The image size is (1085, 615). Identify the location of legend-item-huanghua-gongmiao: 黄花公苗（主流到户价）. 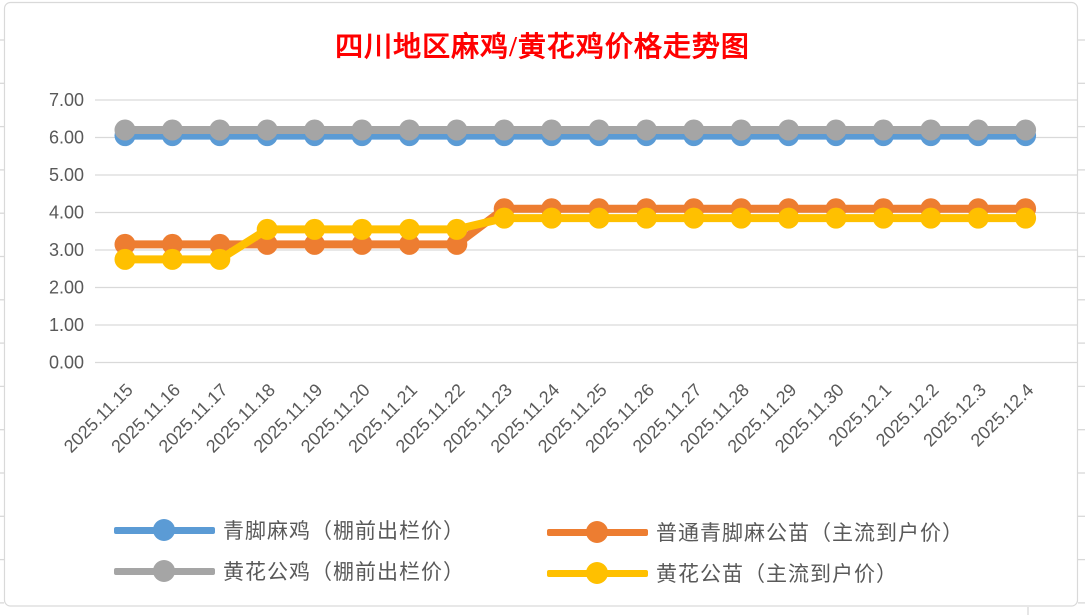
(722, 573).